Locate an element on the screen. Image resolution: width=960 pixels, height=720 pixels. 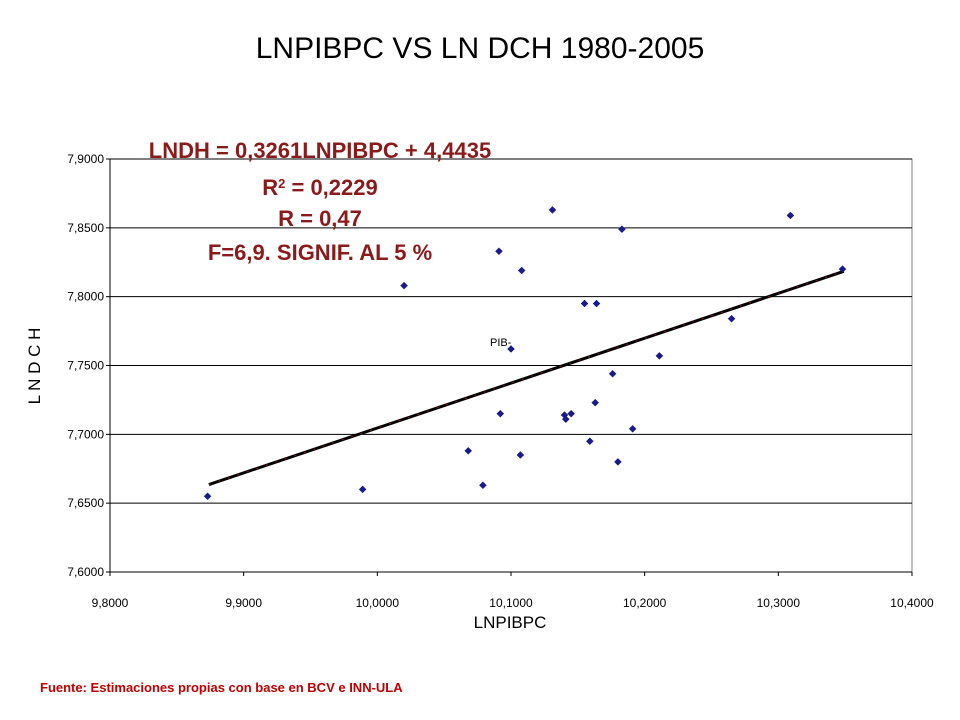
point-label-pib: PIB- is located at coordinates (501, 343).